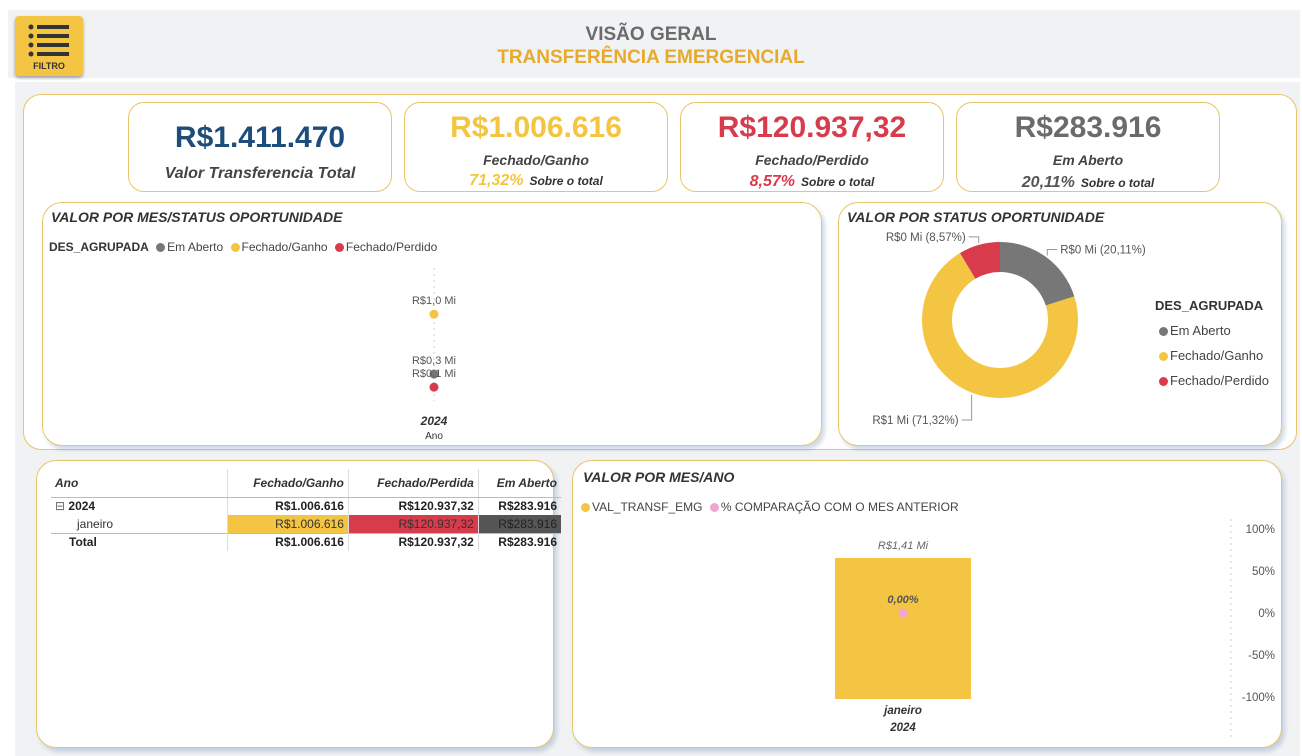 The width and height of the screenshot is (1302, 756). Describe the element at coordinates (976, 217) in the screenshot. I see `chart-title: VALOR POR STATUS OPORTUNIDADE` at that location.